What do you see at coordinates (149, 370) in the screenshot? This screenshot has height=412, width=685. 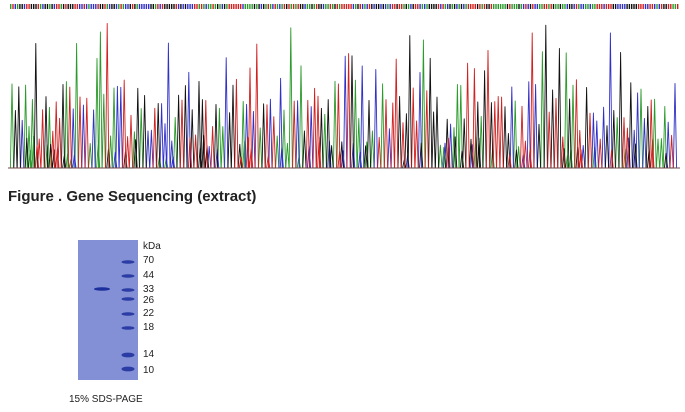 I see `marker-label-10: 10` at bounding box center [149, 370].